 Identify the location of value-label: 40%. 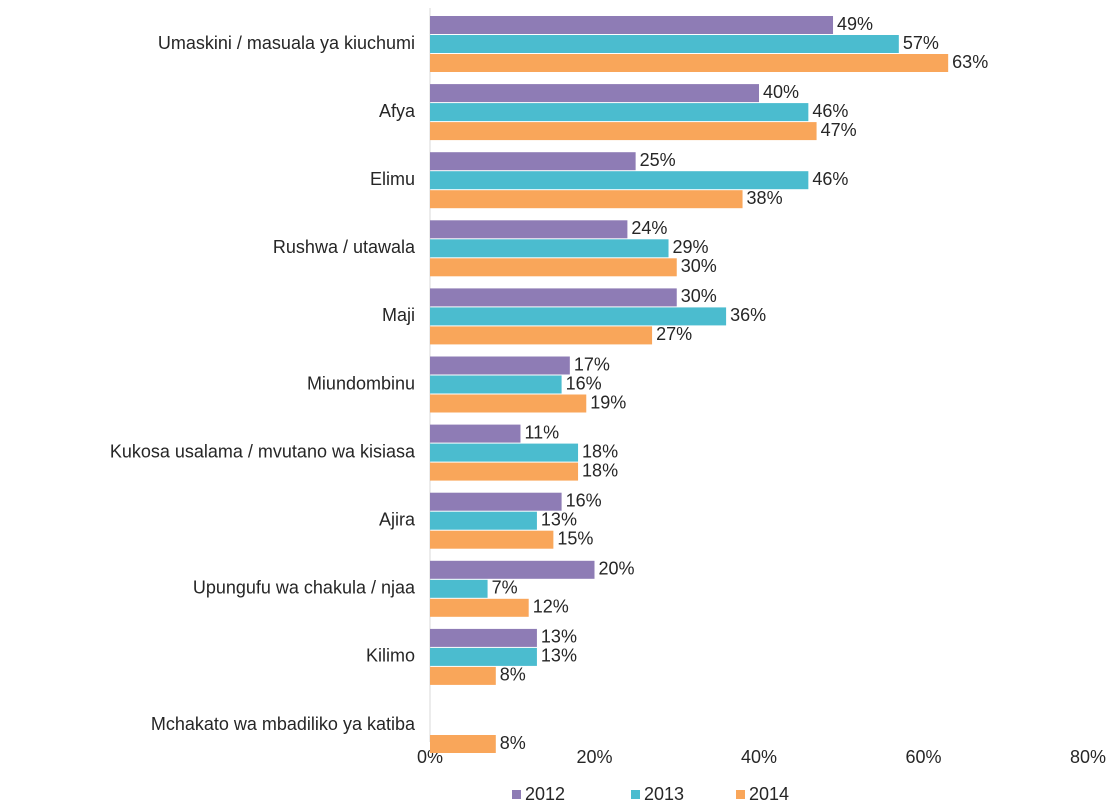
(781, 92).